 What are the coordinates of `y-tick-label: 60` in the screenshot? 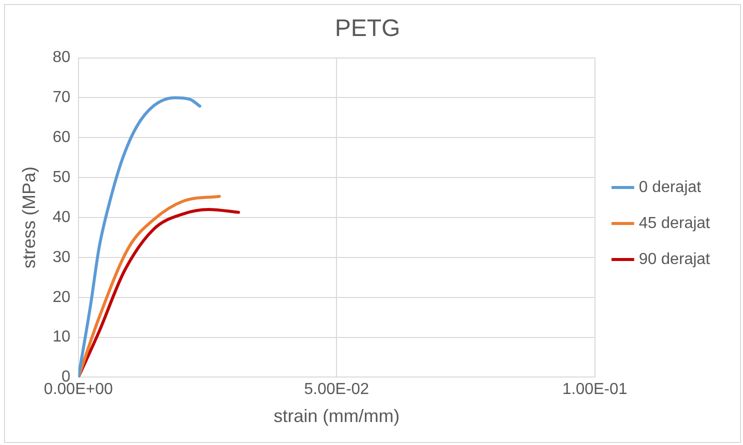 It's located at (61, 137).